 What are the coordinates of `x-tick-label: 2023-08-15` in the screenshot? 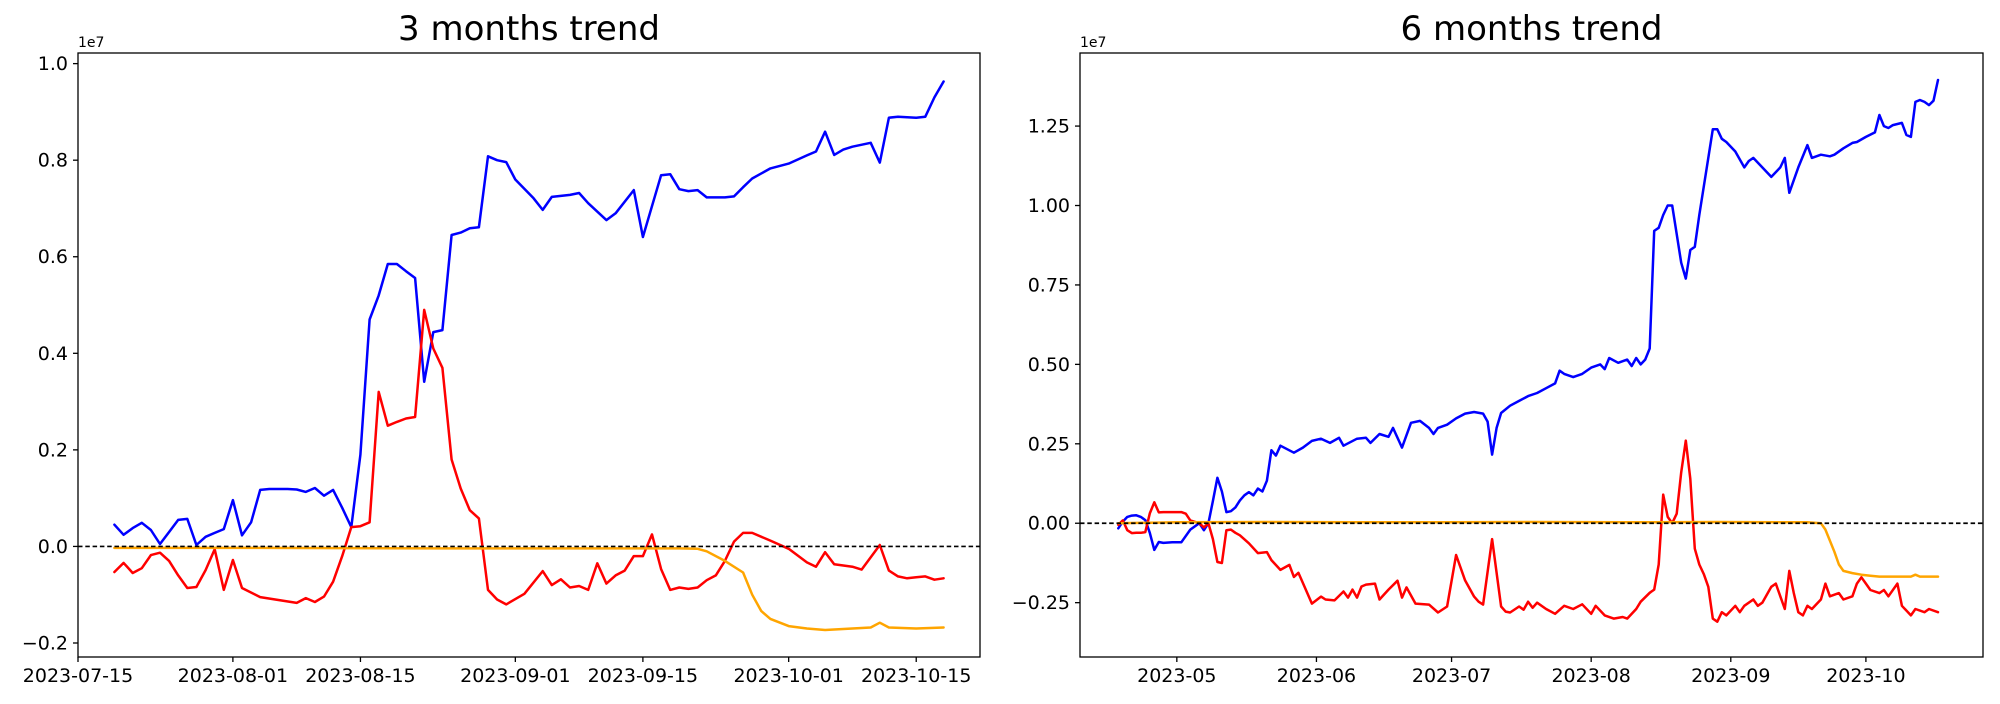 It's located at (360, 676).